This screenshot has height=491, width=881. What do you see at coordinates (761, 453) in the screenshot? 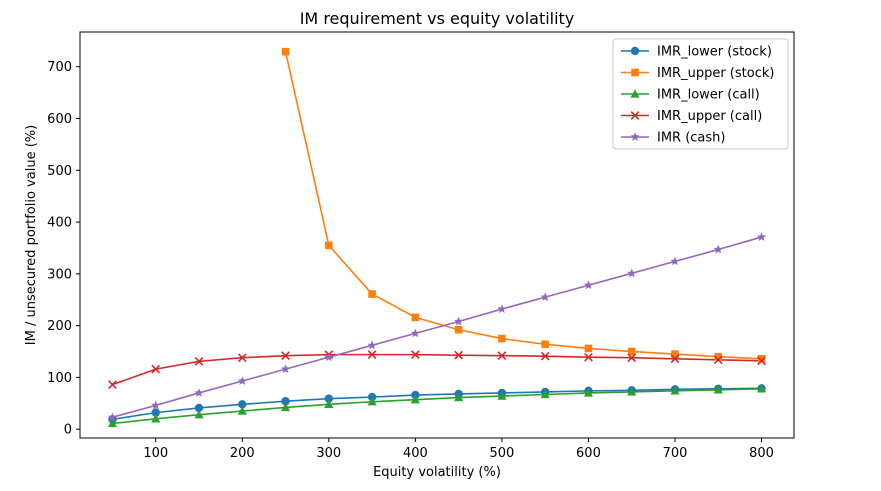
I see `x-tick-label: 800` at bounding box center [761, 453].